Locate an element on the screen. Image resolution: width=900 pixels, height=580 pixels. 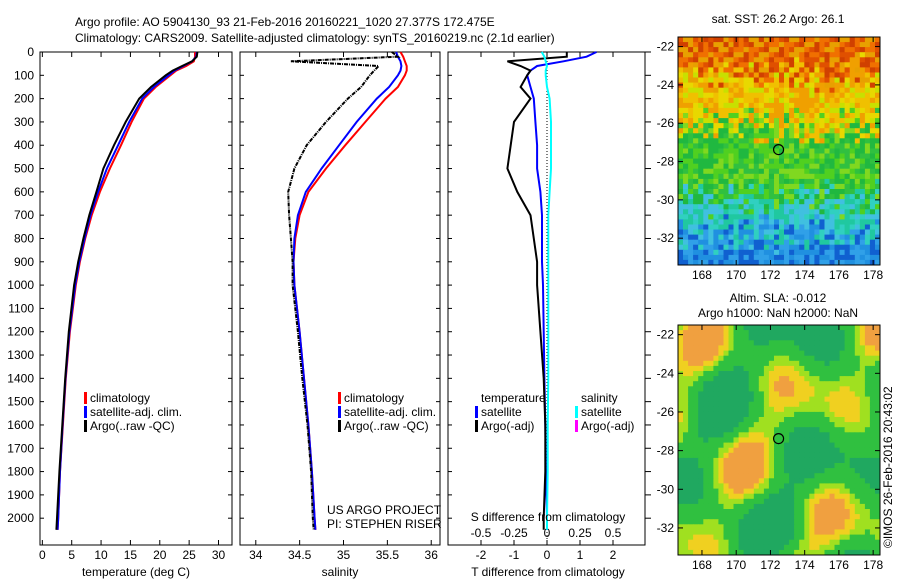
lon-tick-label: 172 is located at coordinates (770, 275).